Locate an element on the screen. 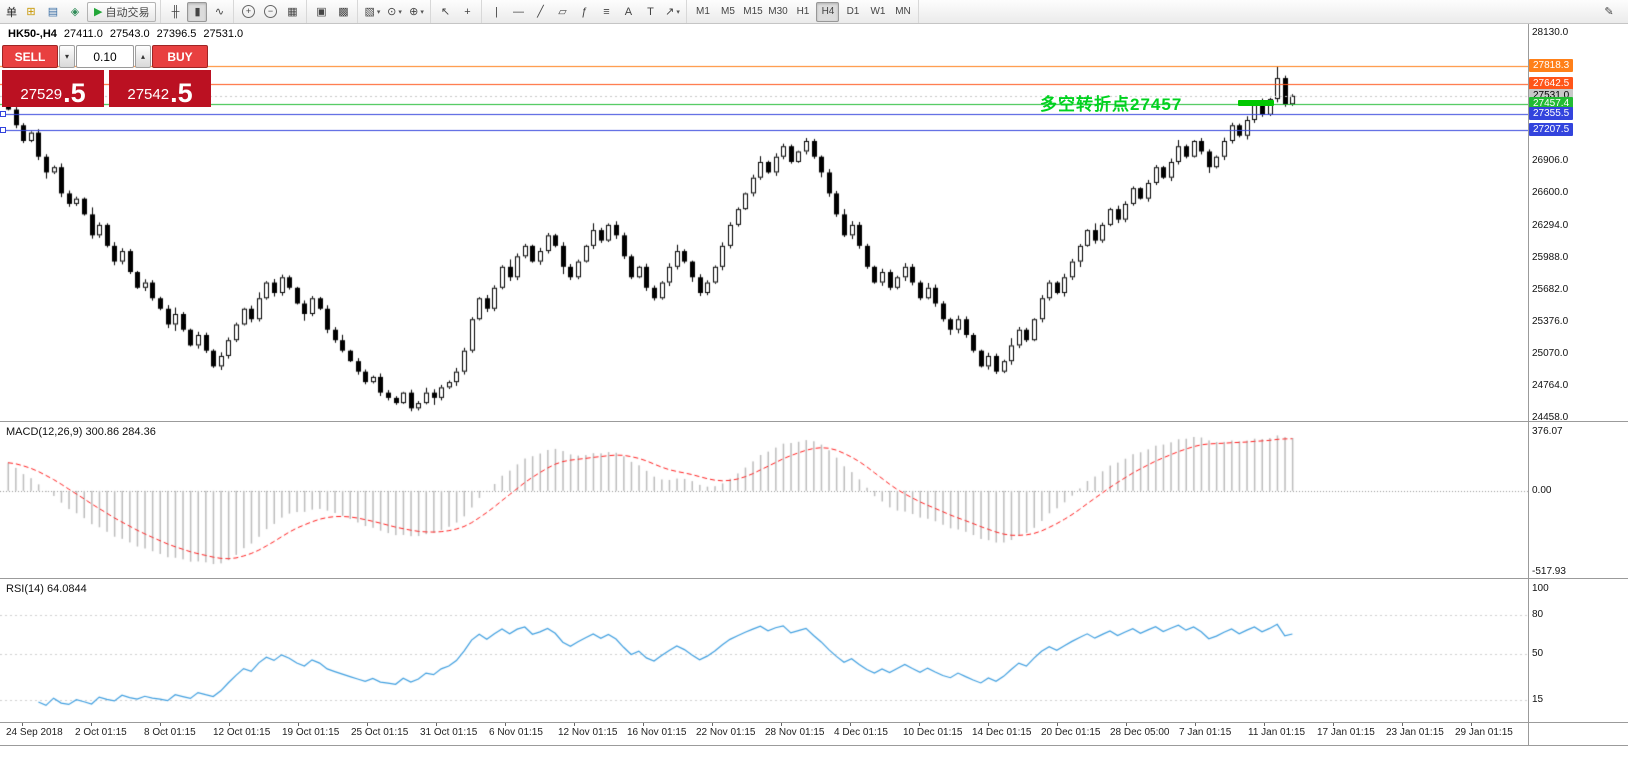 The image size is (1628, 770). time-label: 22 Nov 01:15 is located at coordinates (726, 732).